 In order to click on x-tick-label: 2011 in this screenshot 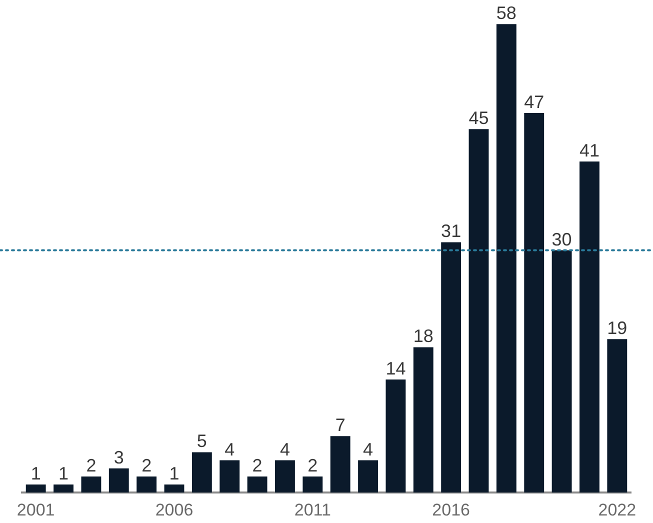, I will do `click(312, 510)`.